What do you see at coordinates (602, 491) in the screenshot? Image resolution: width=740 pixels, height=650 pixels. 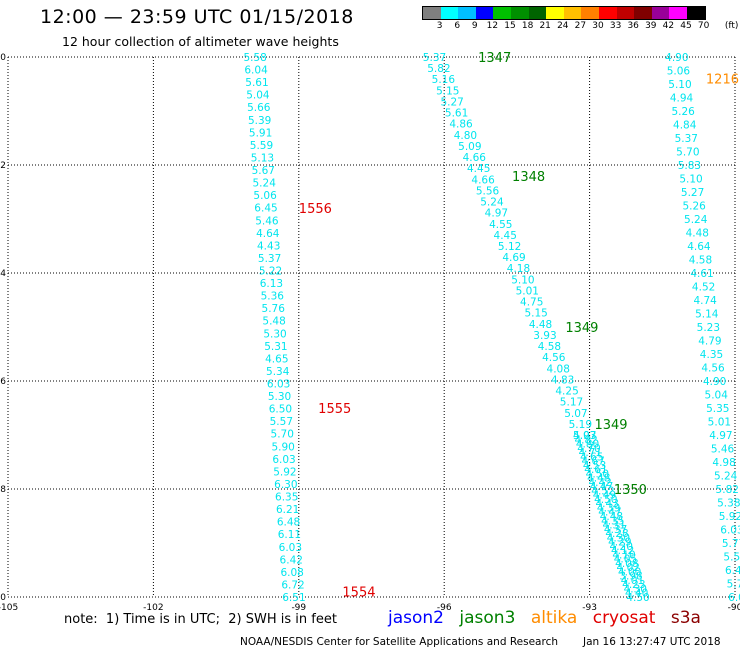 I see `wave-height-value: 4.52` at bounding box center [602, 491].